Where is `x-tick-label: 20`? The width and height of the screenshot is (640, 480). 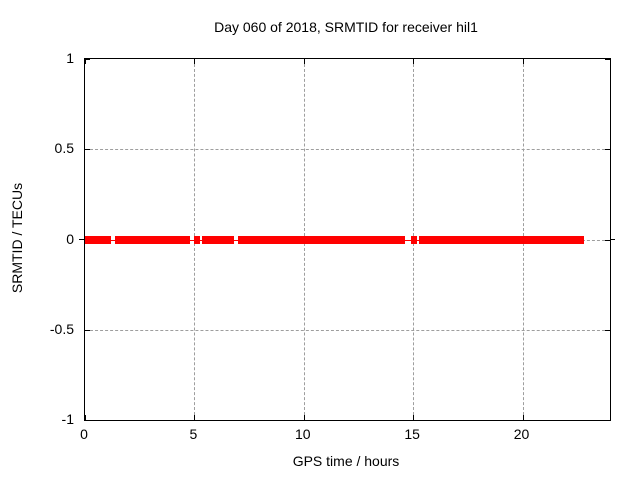 x-tick-label: 20 is located at coordinates (521, 434).